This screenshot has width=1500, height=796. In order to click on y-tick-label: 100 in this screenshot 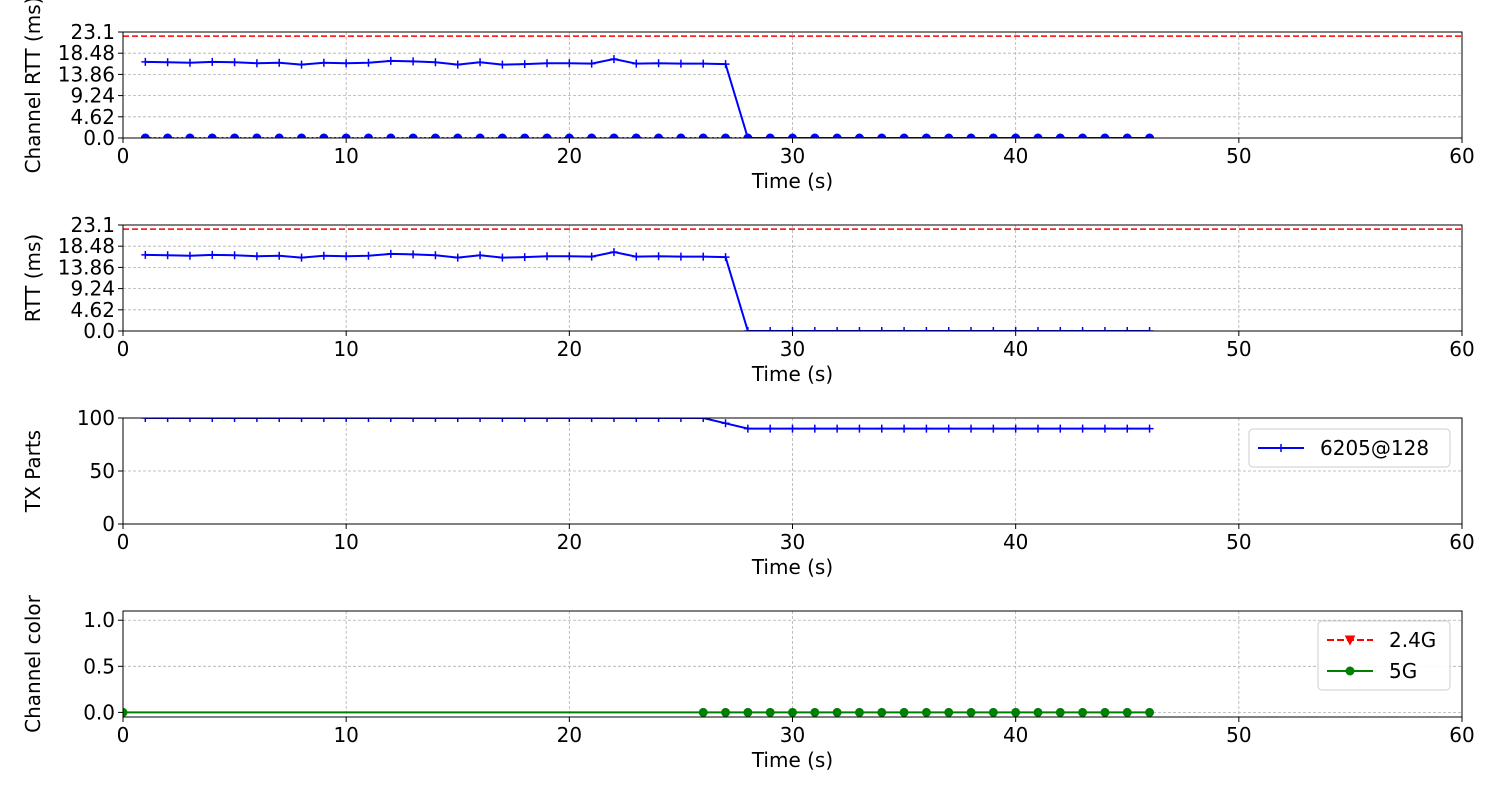, I will do `click(96, 418)`.